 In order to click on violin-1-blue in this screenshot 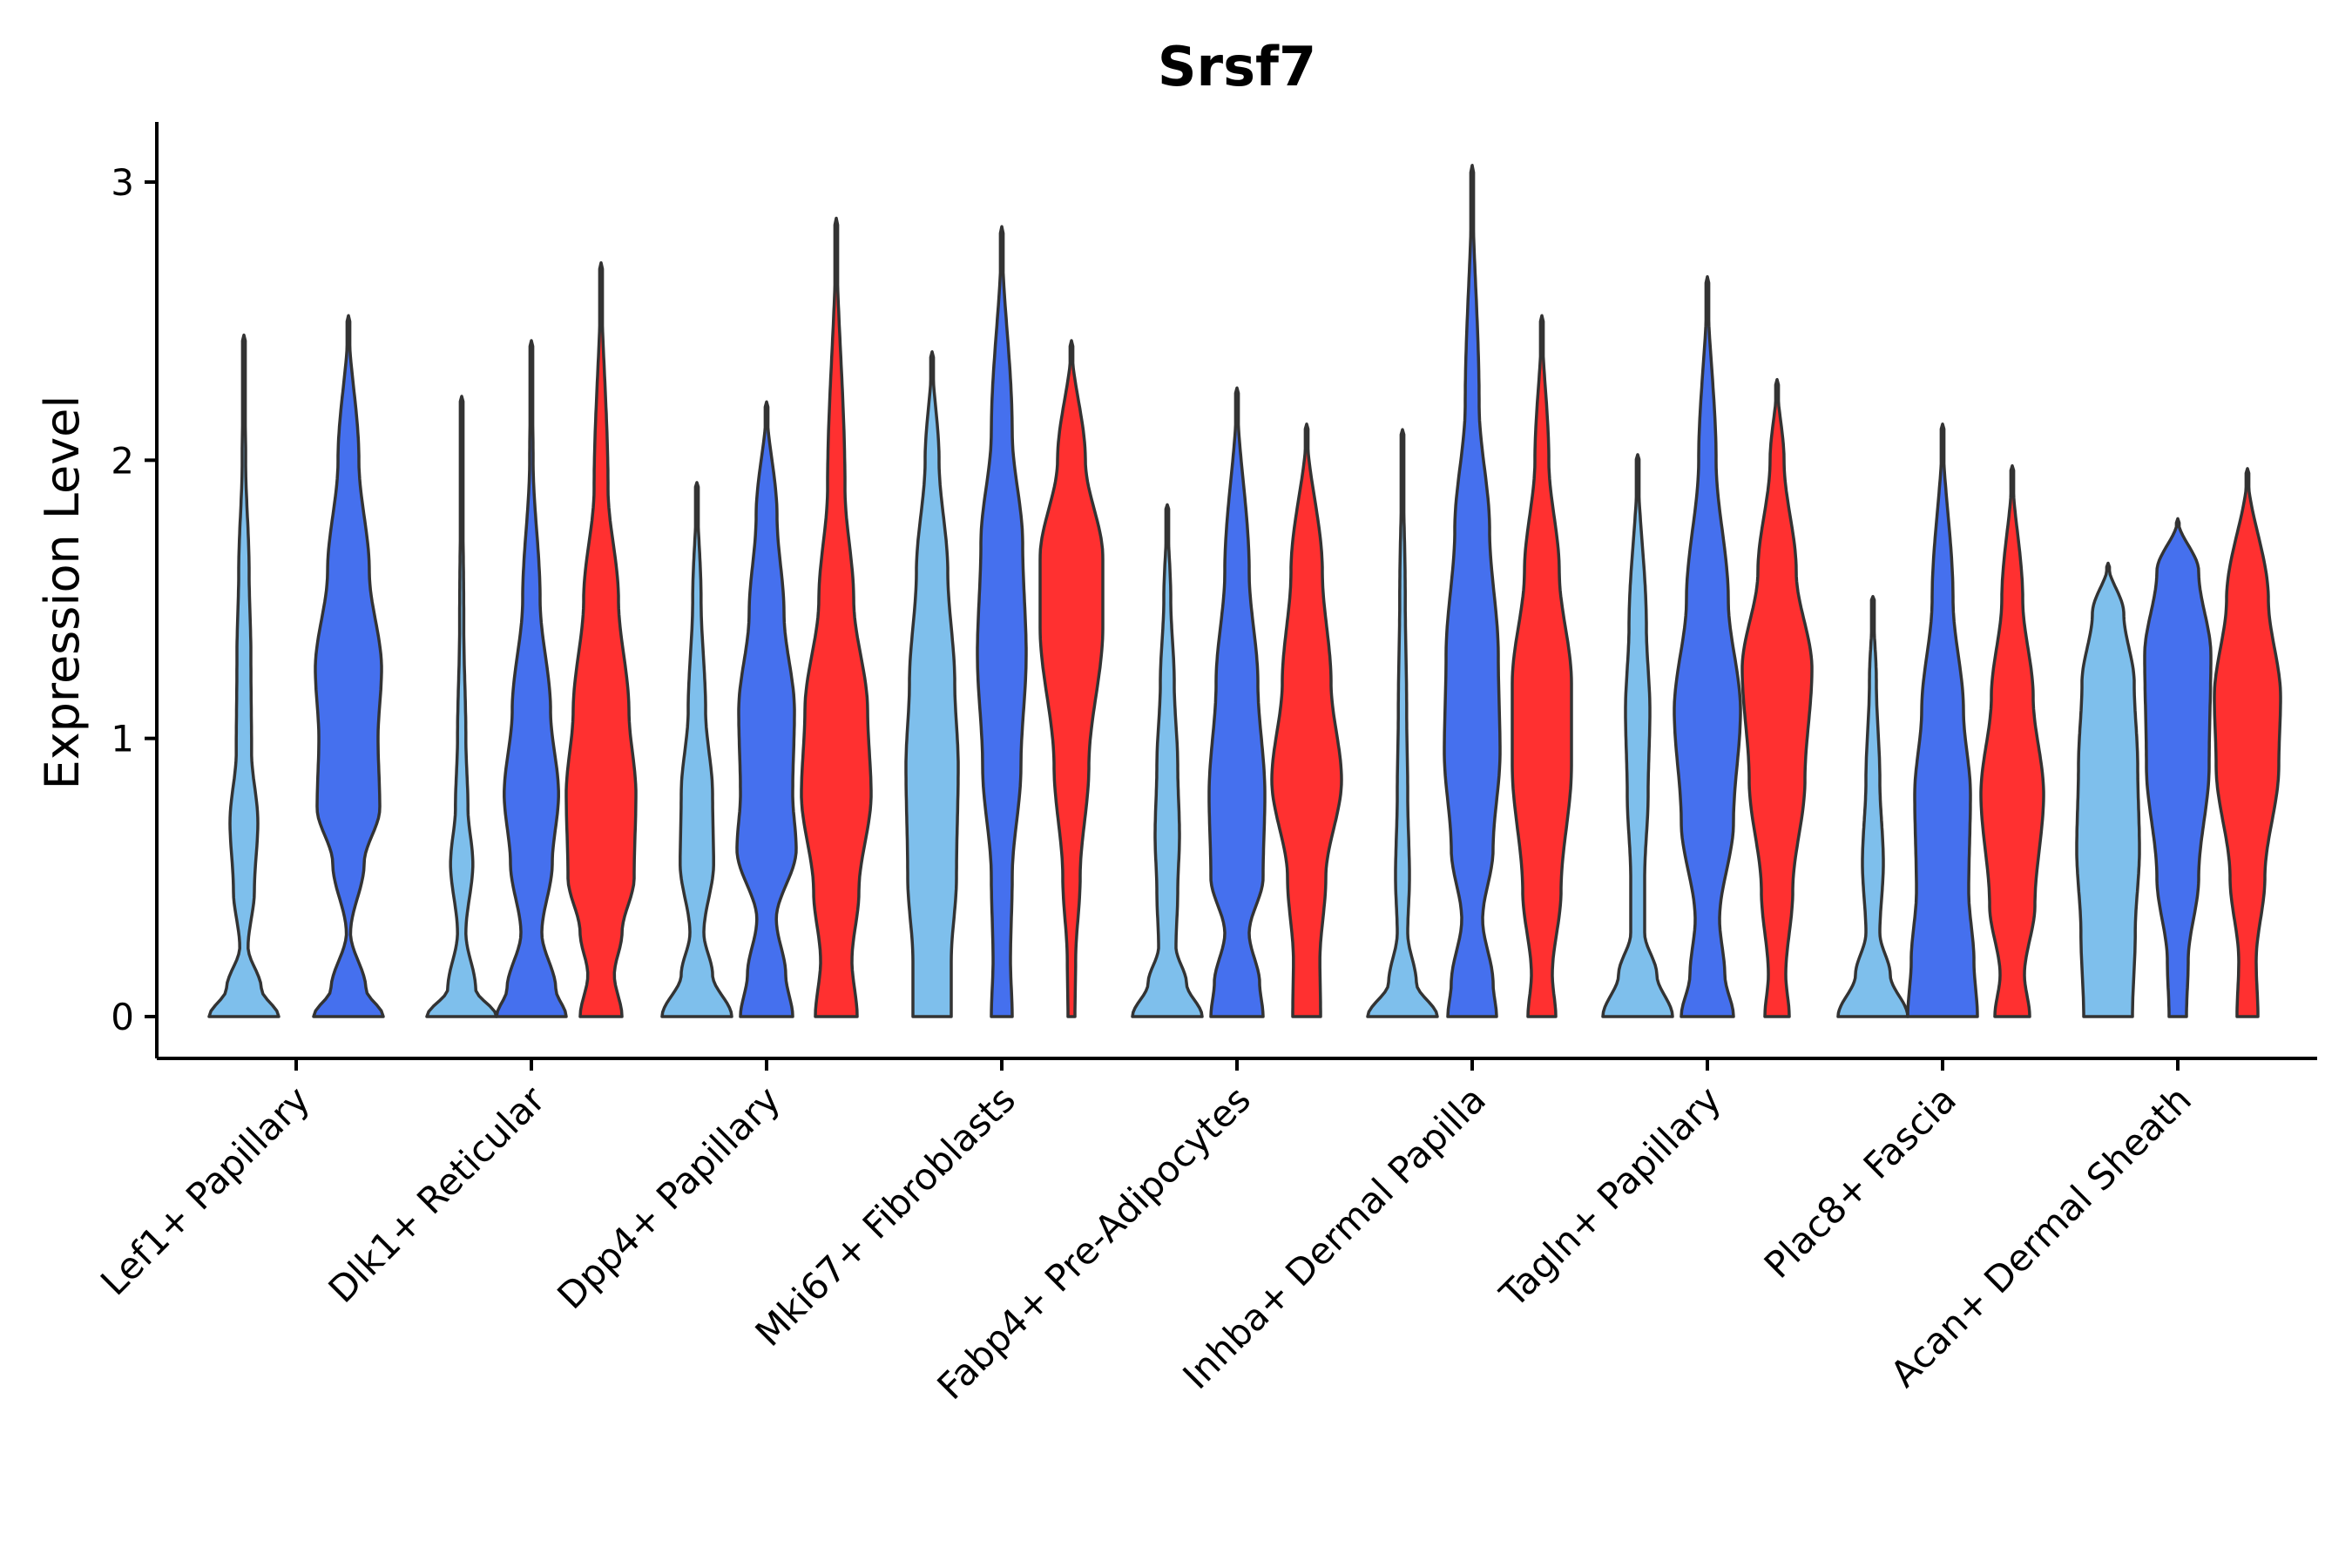, I will do `click(348, 666)`.